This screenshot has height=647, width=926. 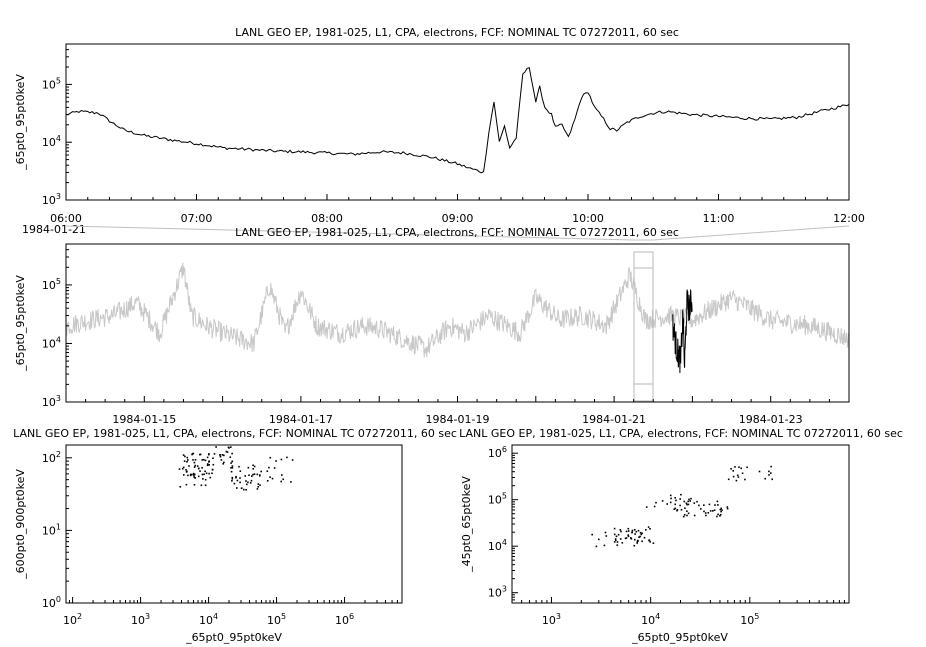 What do you see at coordinates (276, 619) in the screenshot?
I see `panel3-xtick-label: 105` at bounding box center [276, 619].